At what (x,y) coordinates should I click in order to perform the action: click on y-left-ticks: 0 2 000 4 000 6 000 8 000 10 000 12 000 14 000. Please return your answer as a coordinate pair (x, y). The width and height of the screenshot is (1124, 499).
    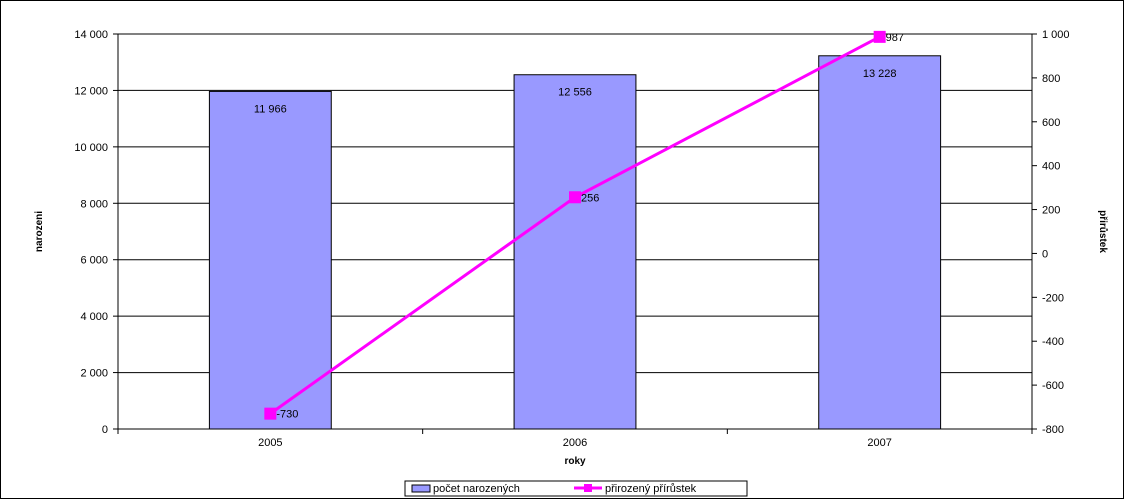
    Looking at the image, I should click on (96, 232).